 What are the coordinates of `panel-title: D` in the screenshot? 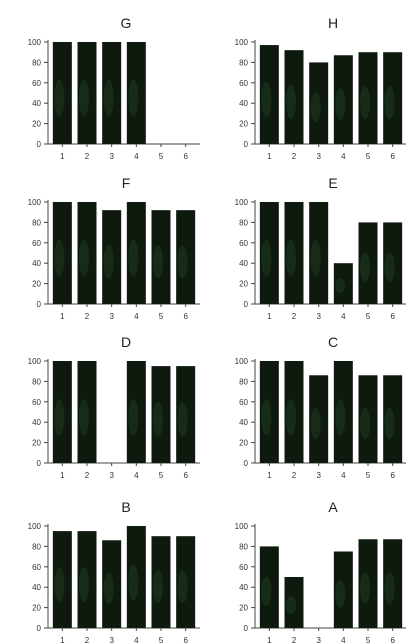 It's located at (126, 342).